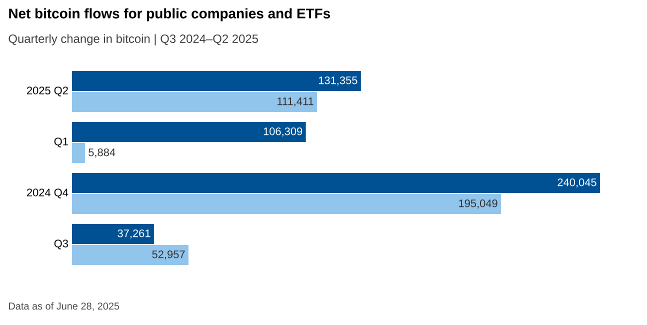 The image size is (647, 325). Describe the element at coordinates (296, 102) in the screenshot. I see `data-label: 111,411` at that location.